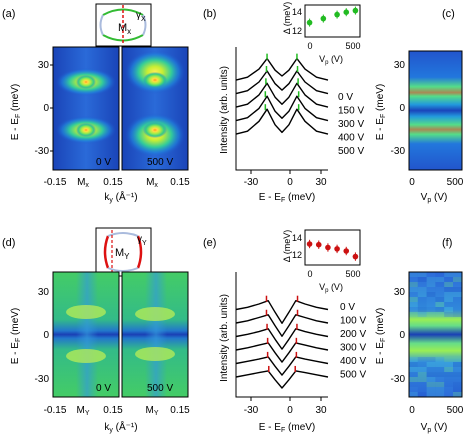  Describe the element at coordinates (44, 292) in the screenshot. I see `panel-d-ytick: 30` at that location.